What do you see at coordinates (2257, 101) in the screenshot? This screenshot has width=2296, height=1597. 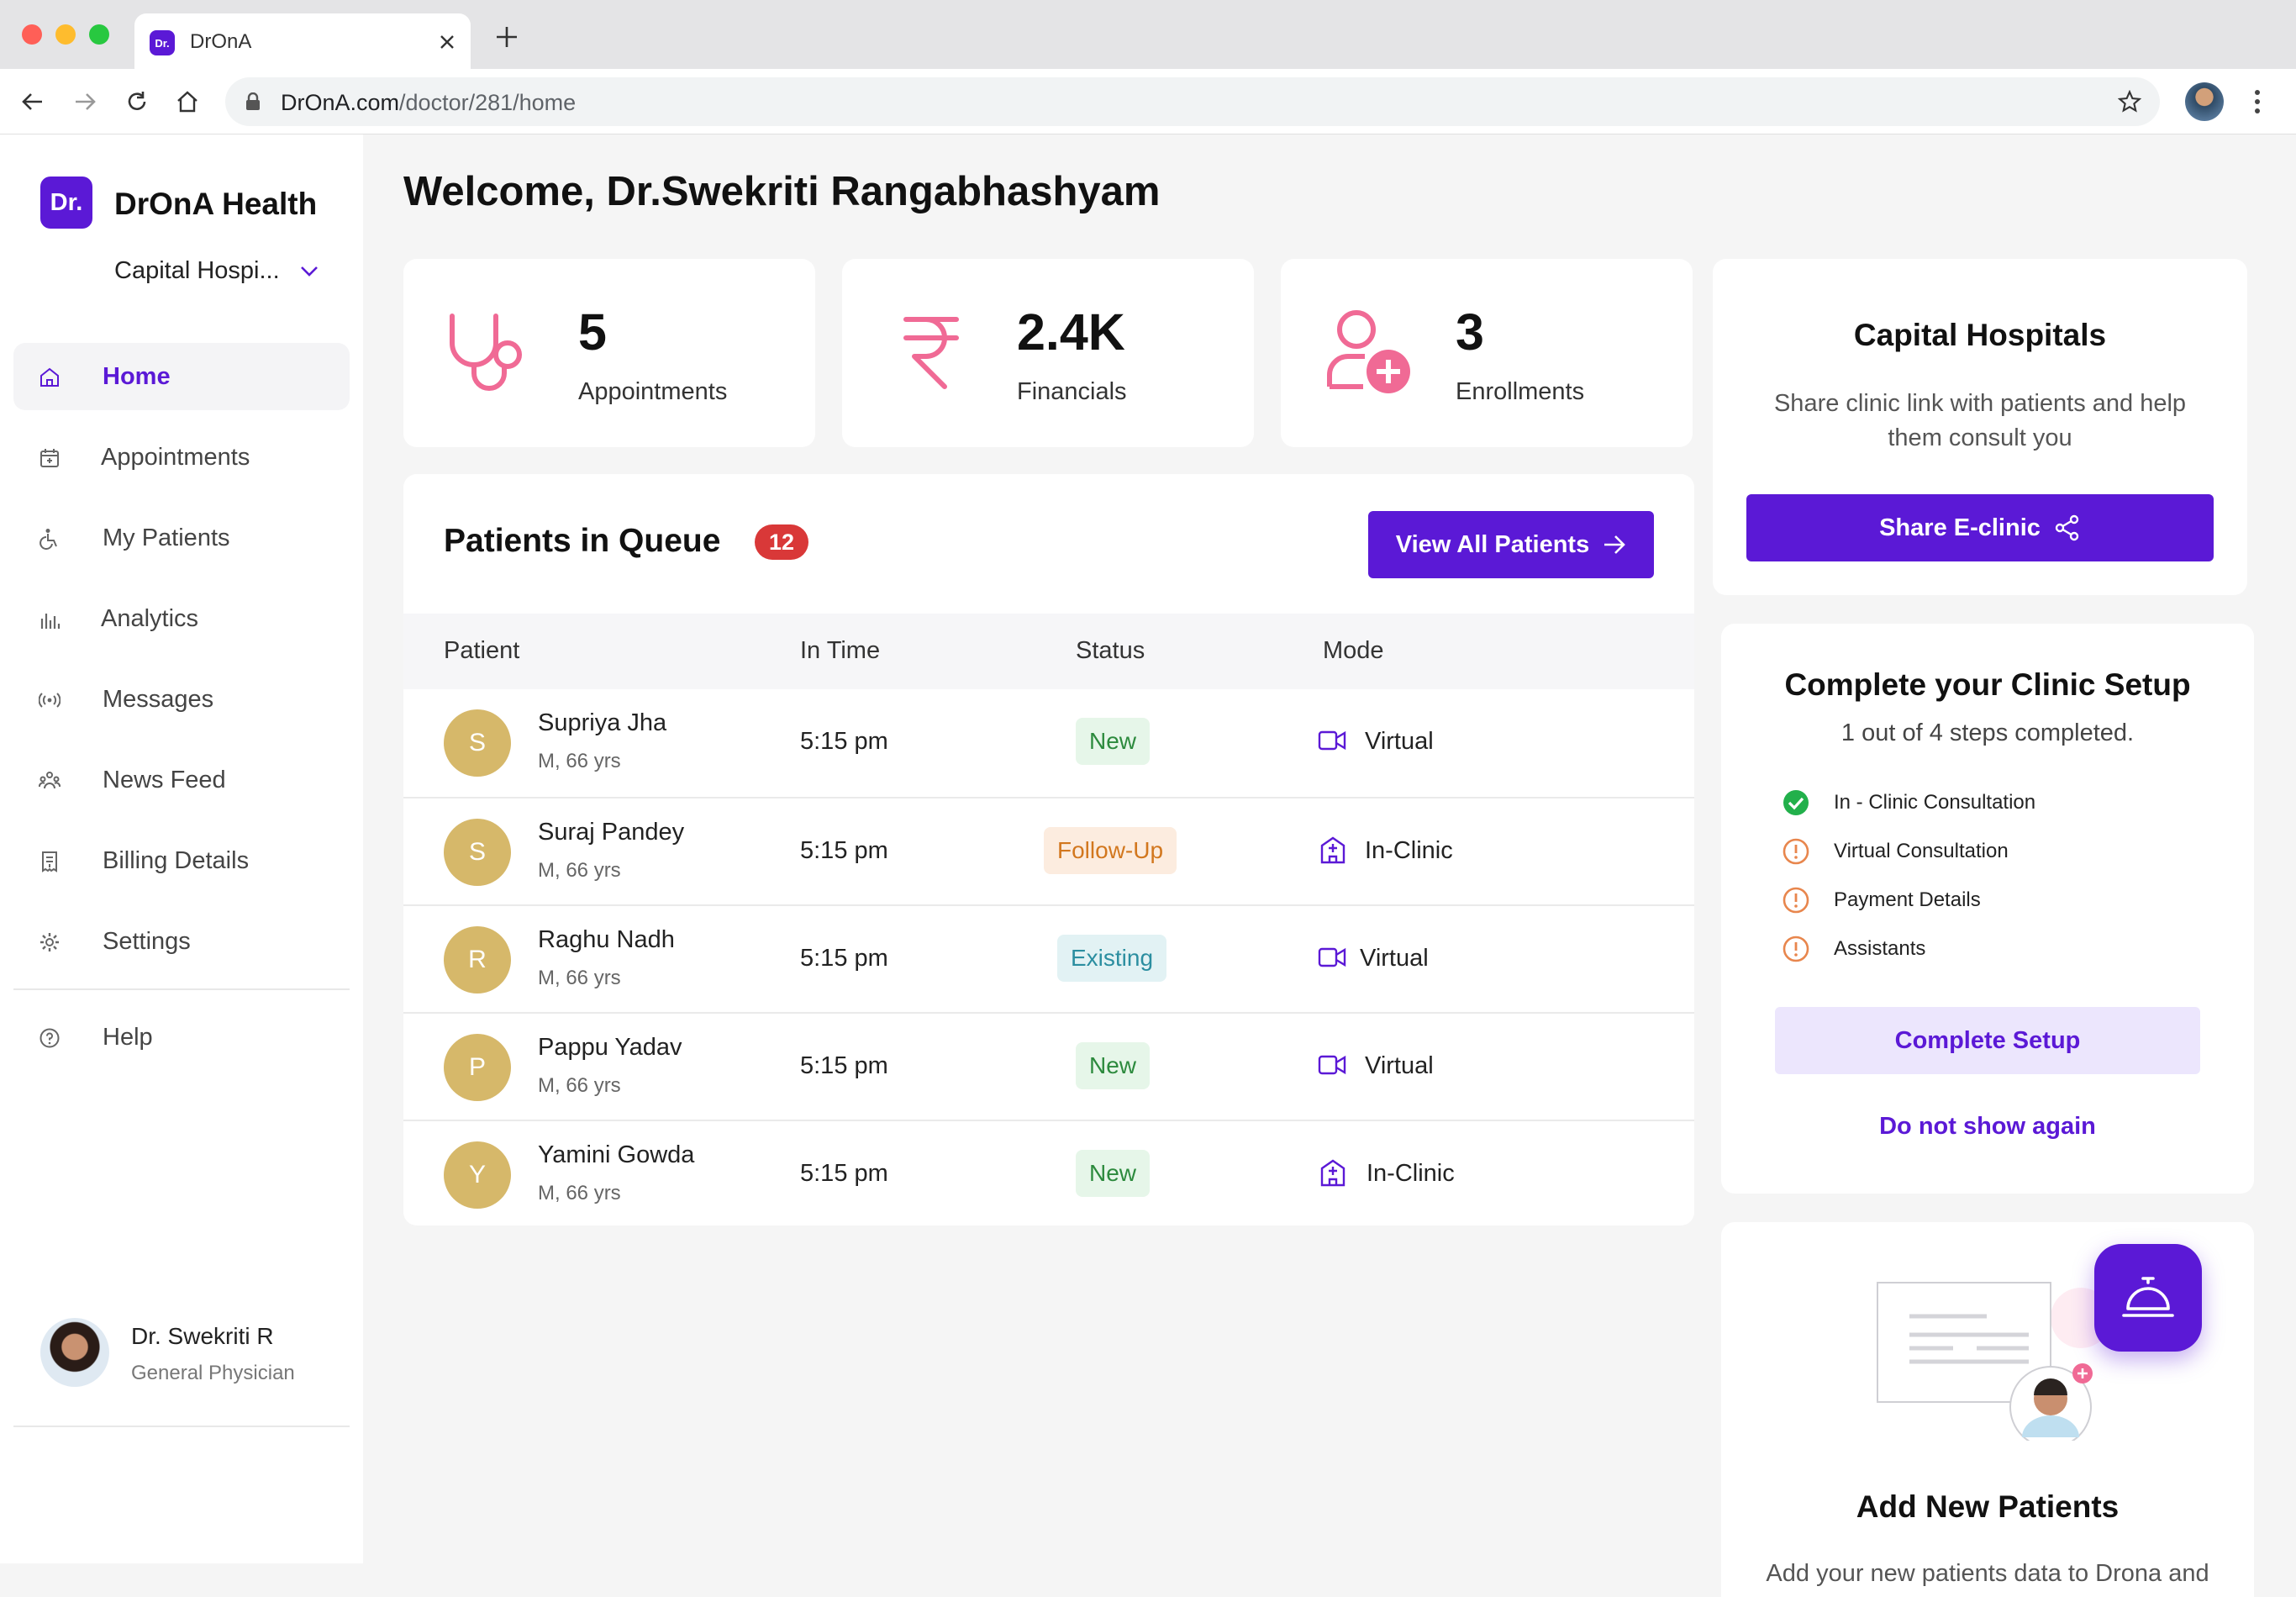 I see `more-menu-icon` at bounding box center [2257, 101].